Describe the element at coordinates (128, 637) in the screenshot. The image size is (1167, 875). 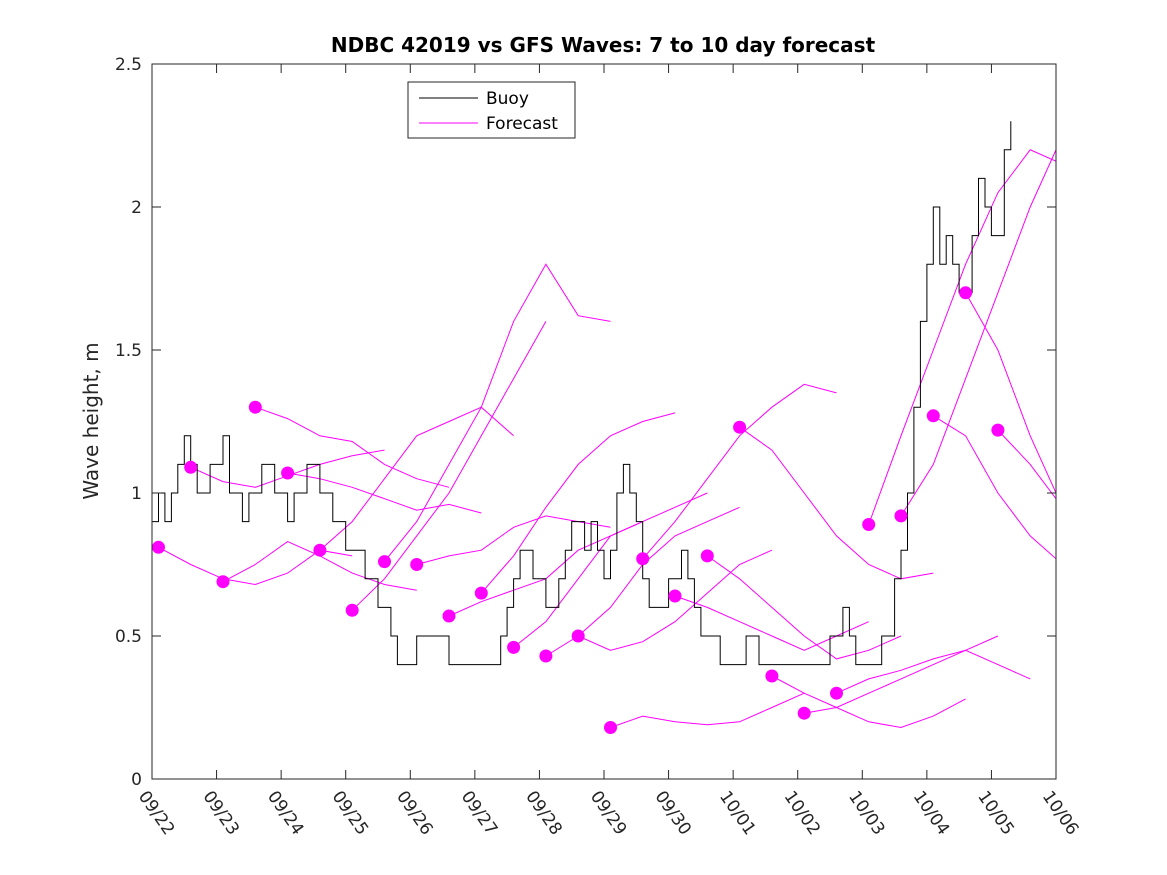
I see `y-tick-label-1: 0.5` at that location.